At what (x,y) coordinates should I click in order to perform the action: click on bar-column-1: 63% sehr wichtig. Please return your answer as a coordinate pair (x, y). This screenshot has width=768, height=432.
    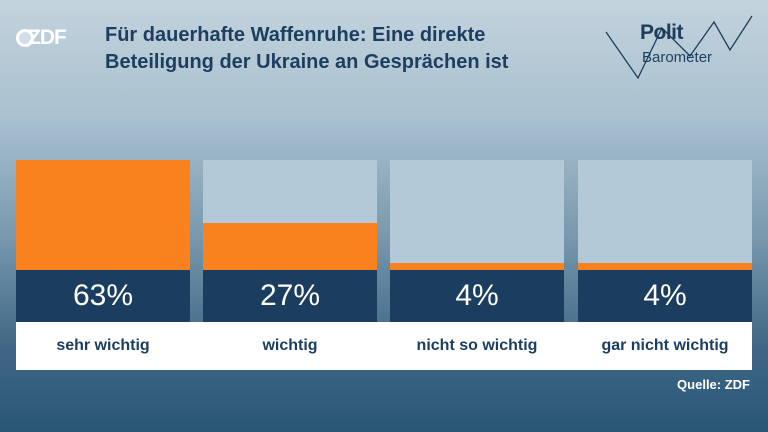
    Looking at the image, I should click on (103, 265).